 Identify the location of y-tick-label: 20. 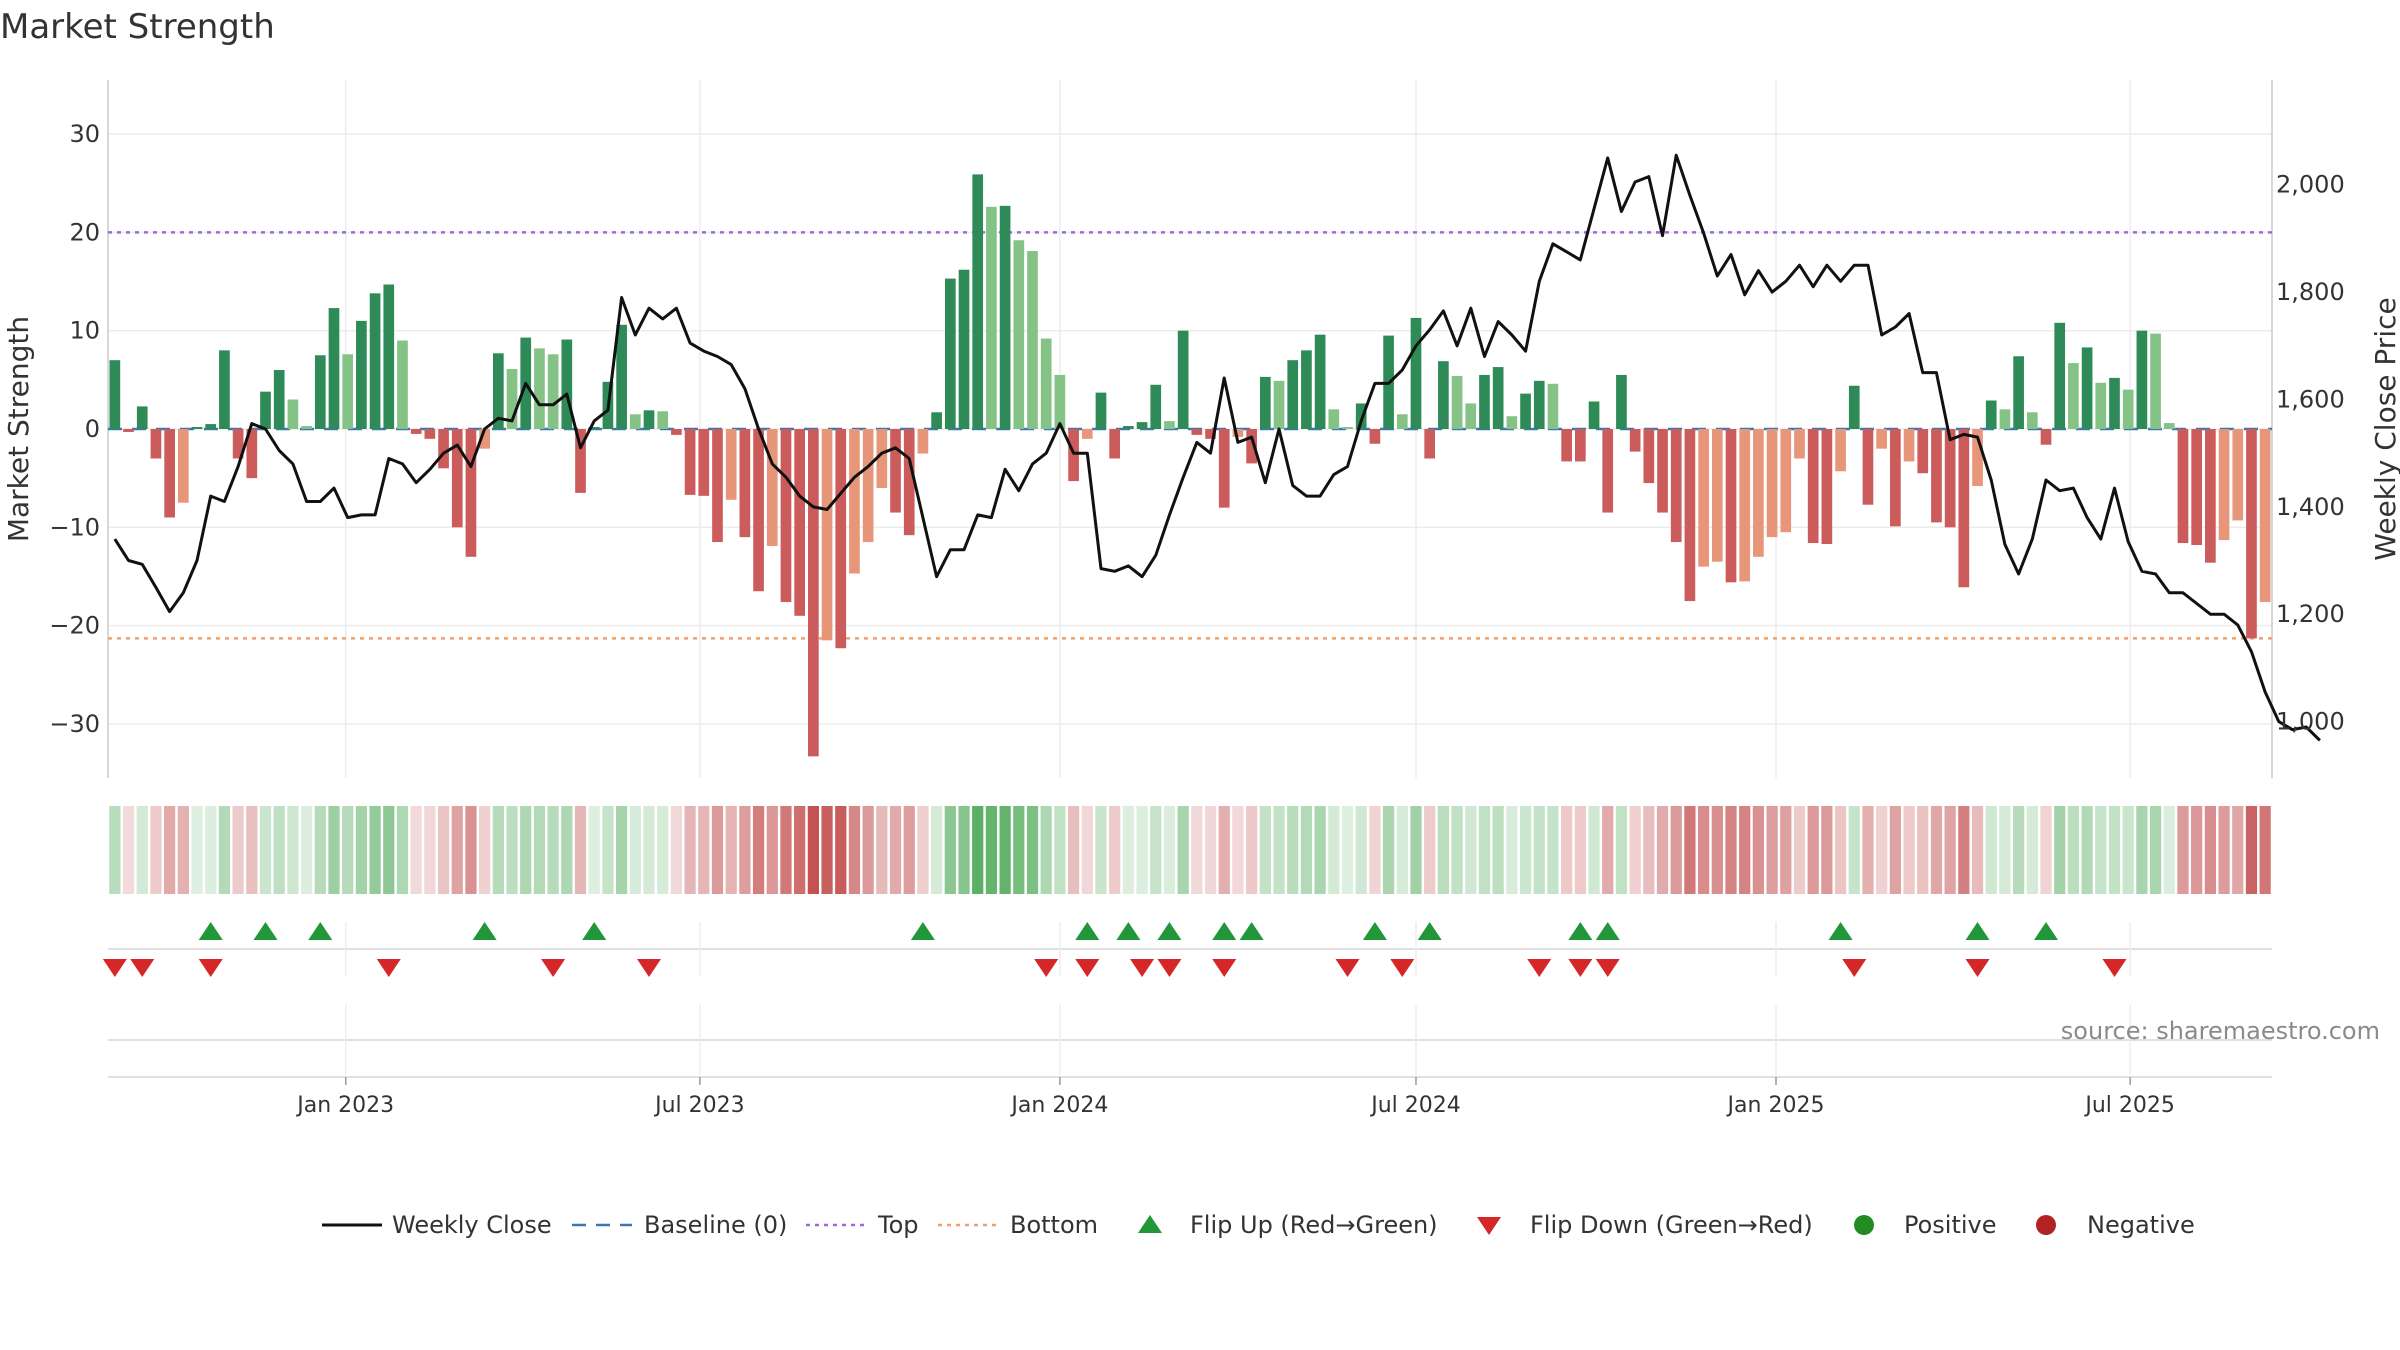
(84, 232).